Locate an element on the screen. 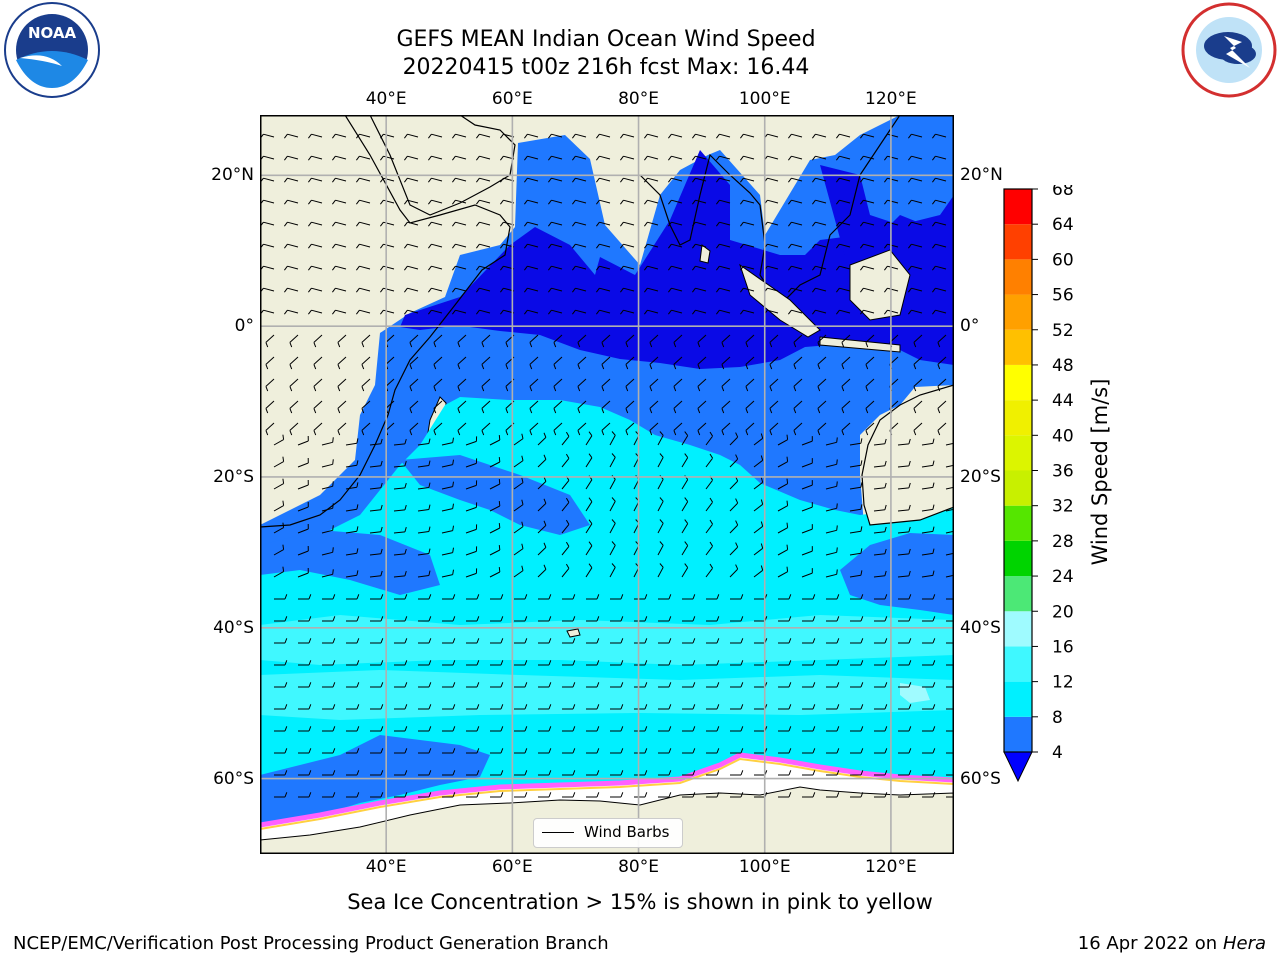  lat-tick-label-left: 20°N is located at coordinates (232, 175).